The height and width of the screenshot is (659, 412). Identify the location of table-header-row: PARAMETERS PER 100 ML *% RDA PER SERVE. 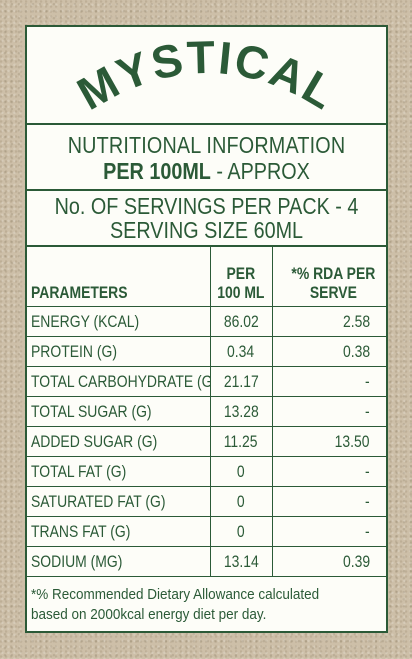
(206, 277).